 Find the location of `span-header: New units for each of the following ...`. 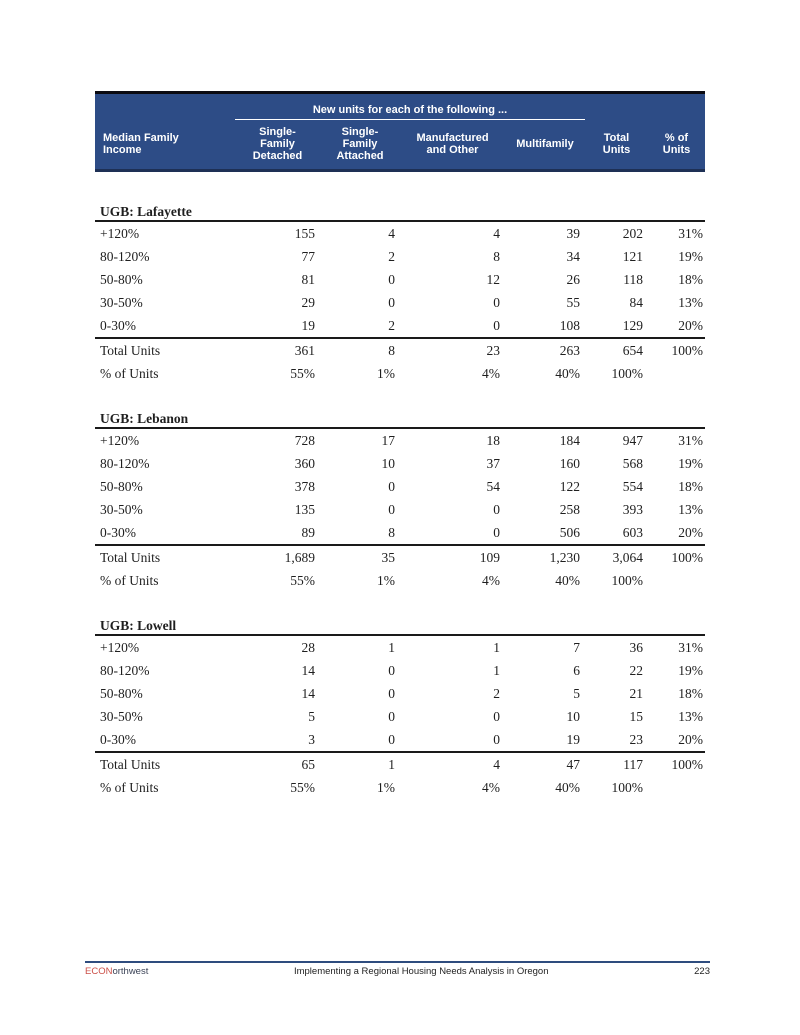

span-header: New units for each of the following ... is located at coordinates (410, 107).